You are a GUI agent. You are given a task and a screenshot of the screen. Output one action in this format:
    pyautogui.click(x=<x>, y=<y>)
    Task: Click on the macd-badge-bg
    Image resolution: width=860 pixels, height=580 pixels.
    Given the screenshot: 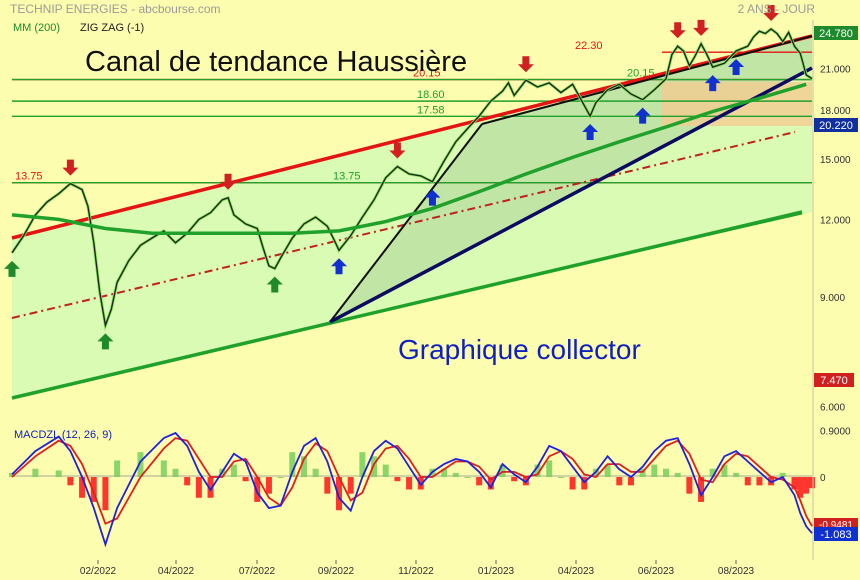 What is the action you would take?
    pyautogui.click(x=836, y=534)
    